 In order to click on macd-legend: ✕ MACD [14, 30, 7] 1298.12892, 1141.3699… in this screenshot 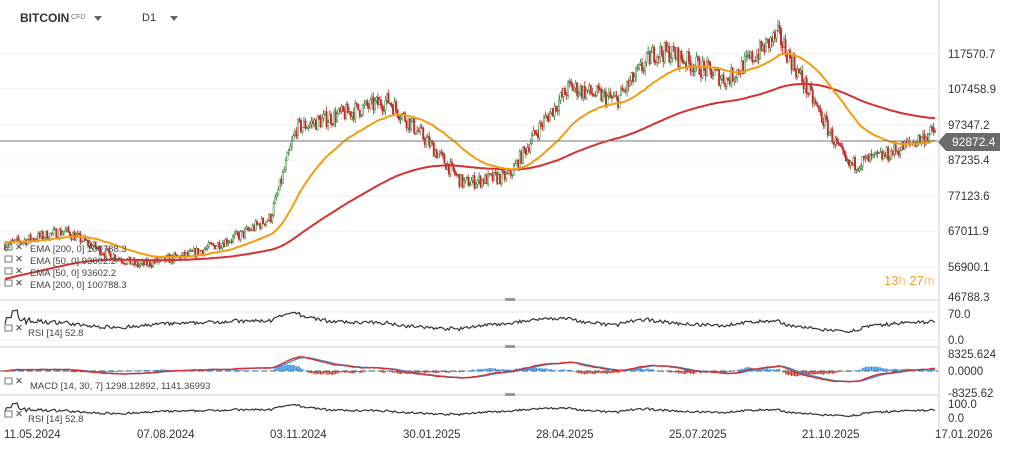, I will do `click(107, 384)`.